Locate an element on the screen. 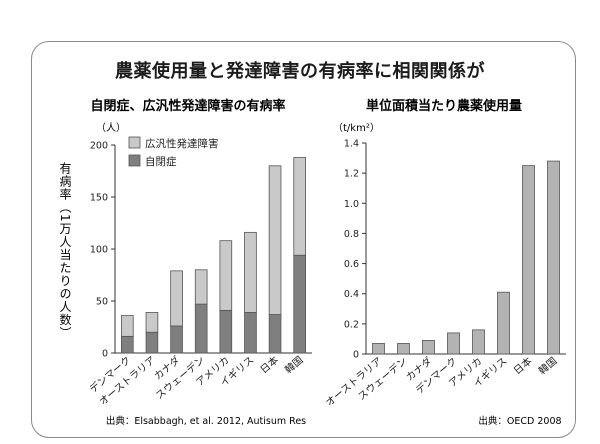 The height and width of the screenshot is (444, 600). right-y-tick-label: 1.2 is located at coordinates (351, 174).